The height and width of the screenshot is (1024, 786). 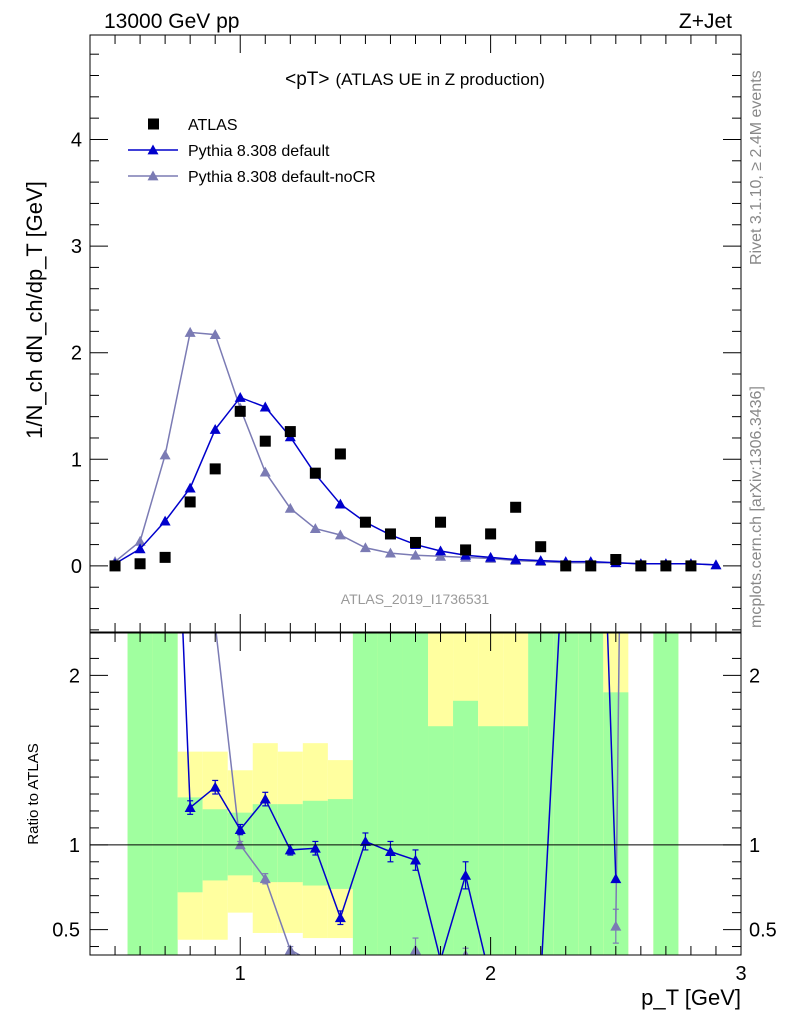 What do you see at coordinates (74, 676) in the screenshot?
I see `ratio-y-tick-label: 2` at bounding box center [74, 676].